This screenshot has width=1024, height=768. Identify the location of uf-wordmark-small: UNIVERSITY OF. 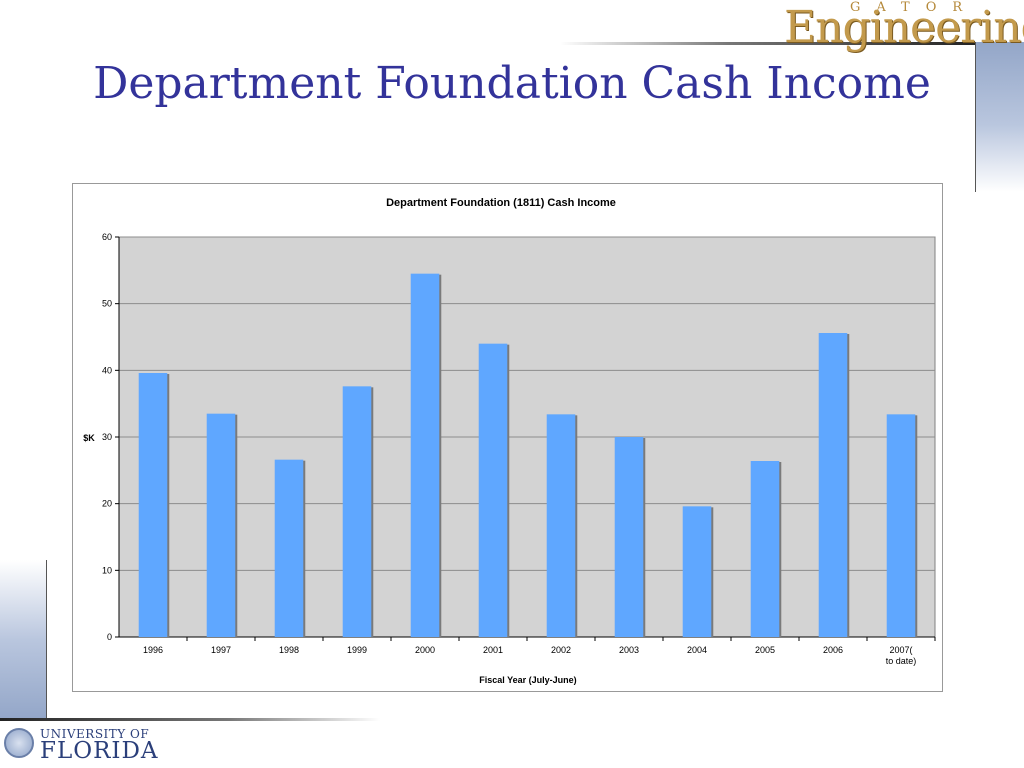
(95, 734).